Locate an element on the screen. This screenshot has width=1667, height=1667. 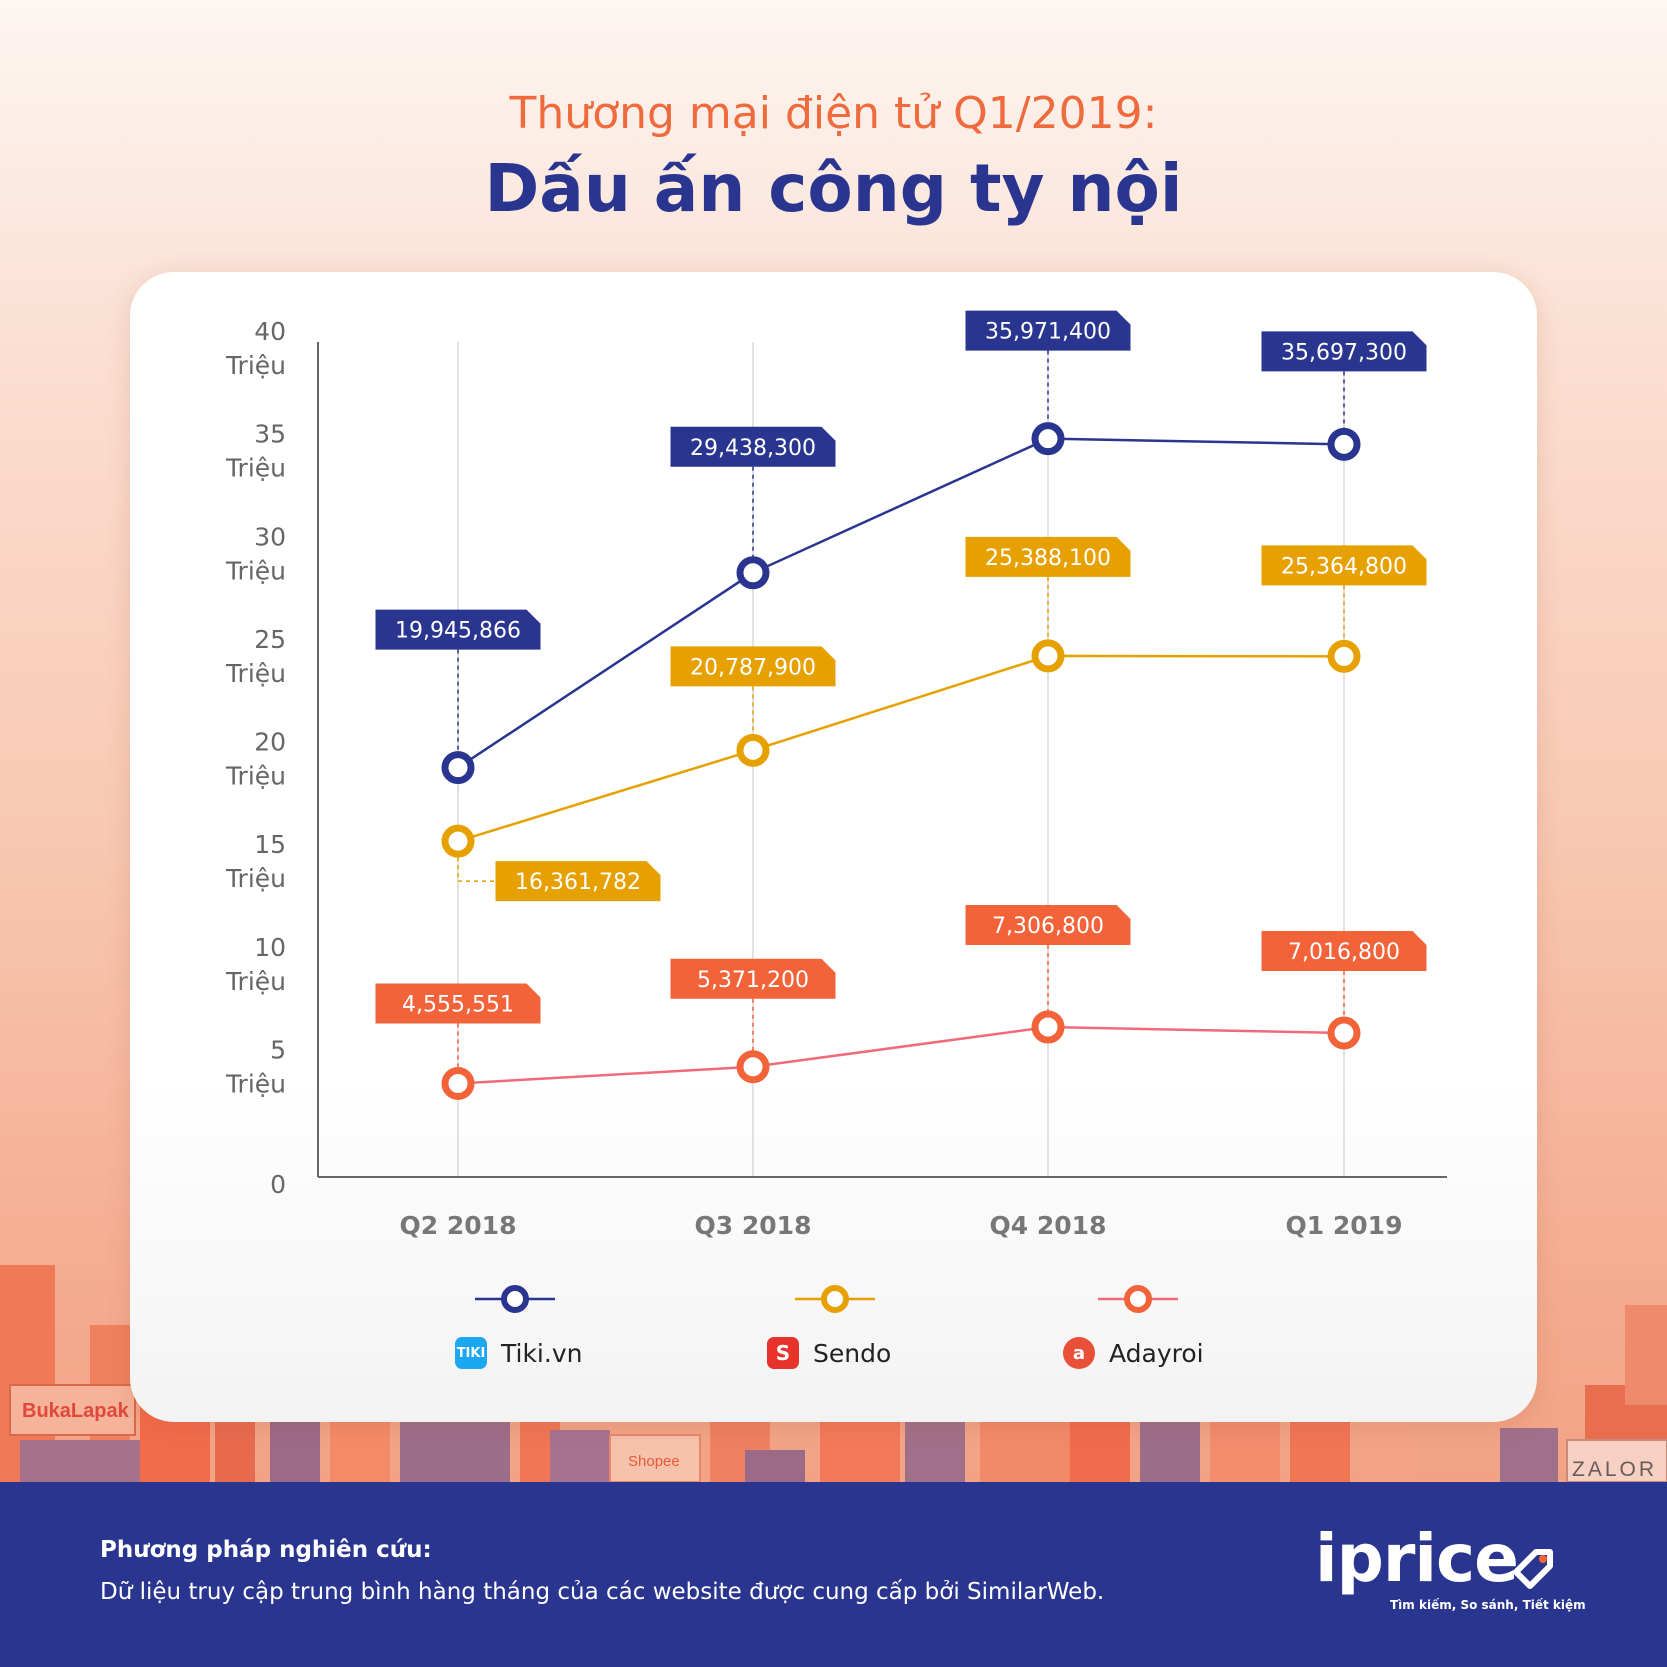
data-label: 35,697,300 is located at coordinates (1344, 352).